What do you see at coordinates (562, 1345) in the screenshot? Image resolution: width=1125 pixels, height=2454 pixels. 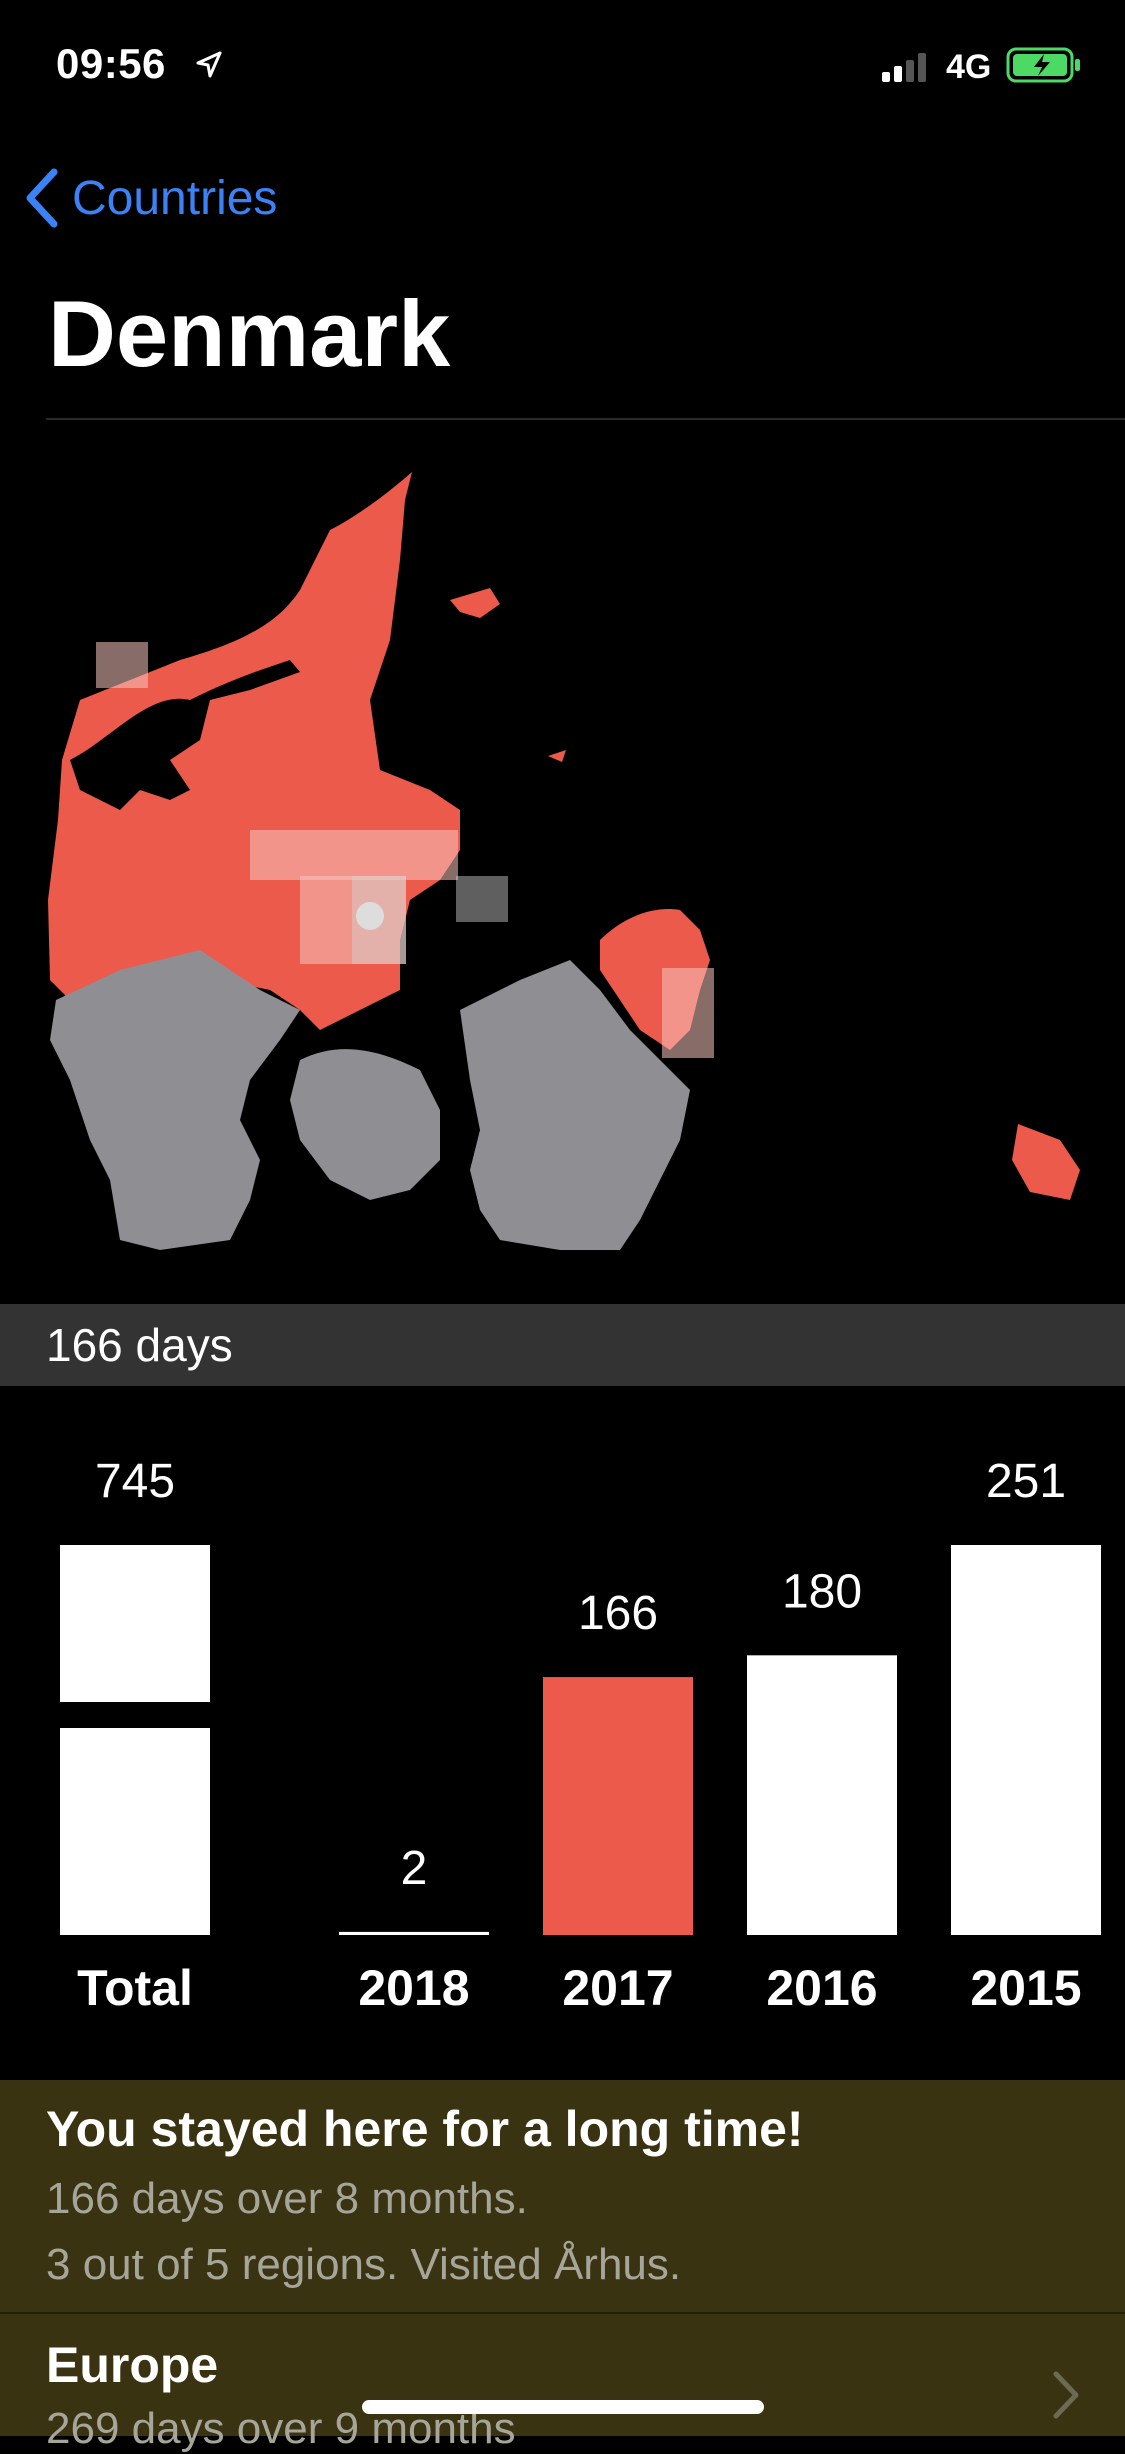 I see `days-summary-bar` at bounding box center [562, 1345].